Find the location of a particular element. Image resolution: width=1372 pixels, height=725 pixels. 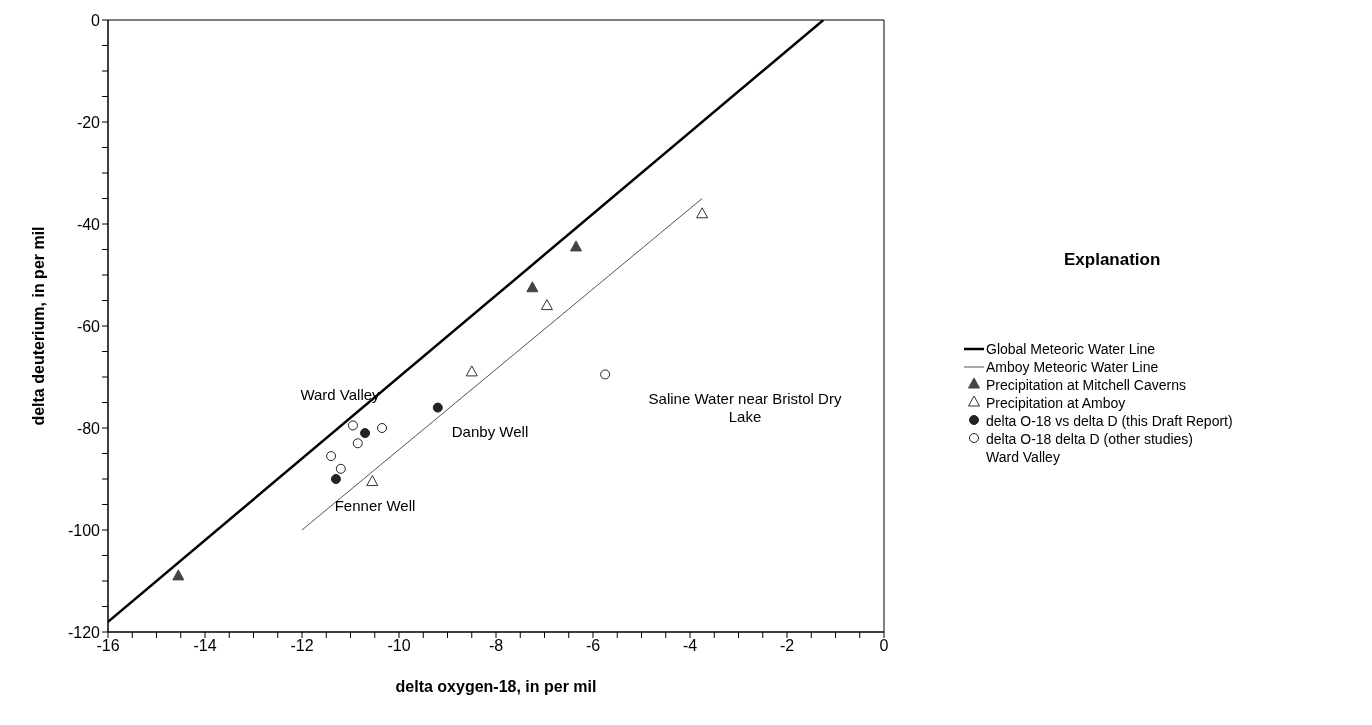

legend-label: delta O-18 vs delta D (this Draft Report) is located at coordinates (1109, 421).